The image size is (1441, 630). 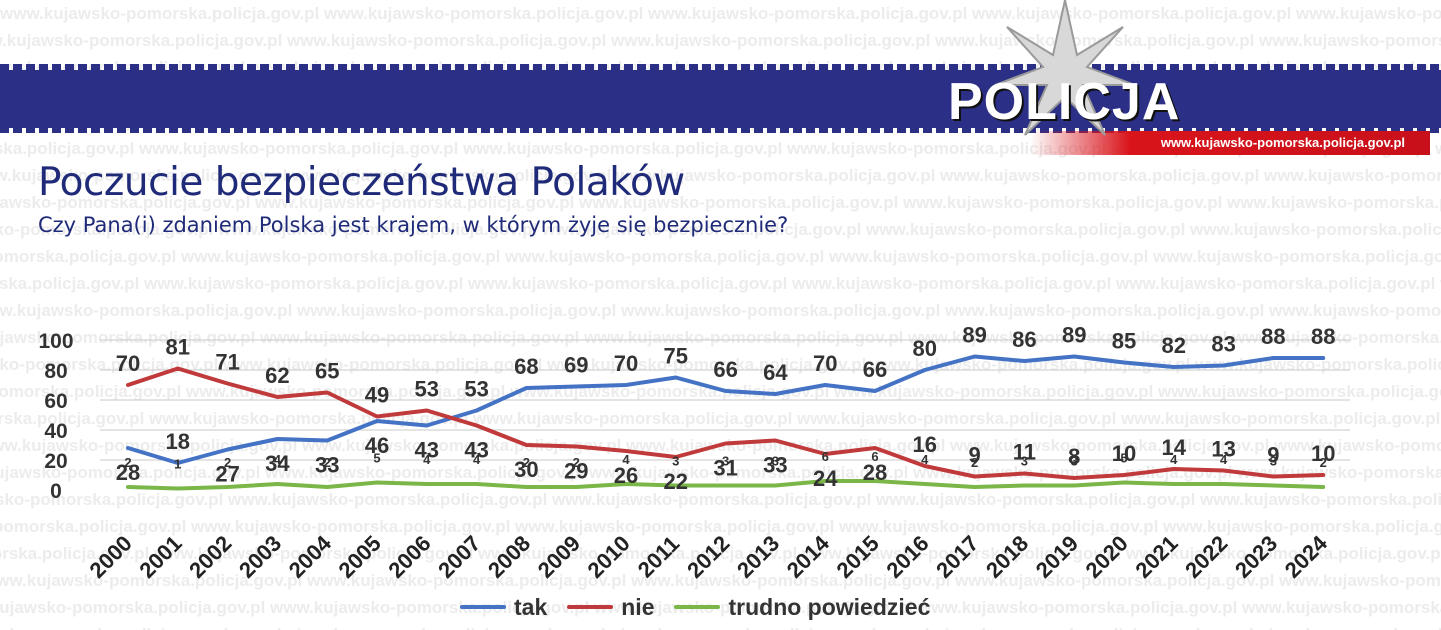 What do you see at coordinates (1007, 557) in the screenshot?
I see `x-tick-label: 2018` at bounding box center [1007, 557].